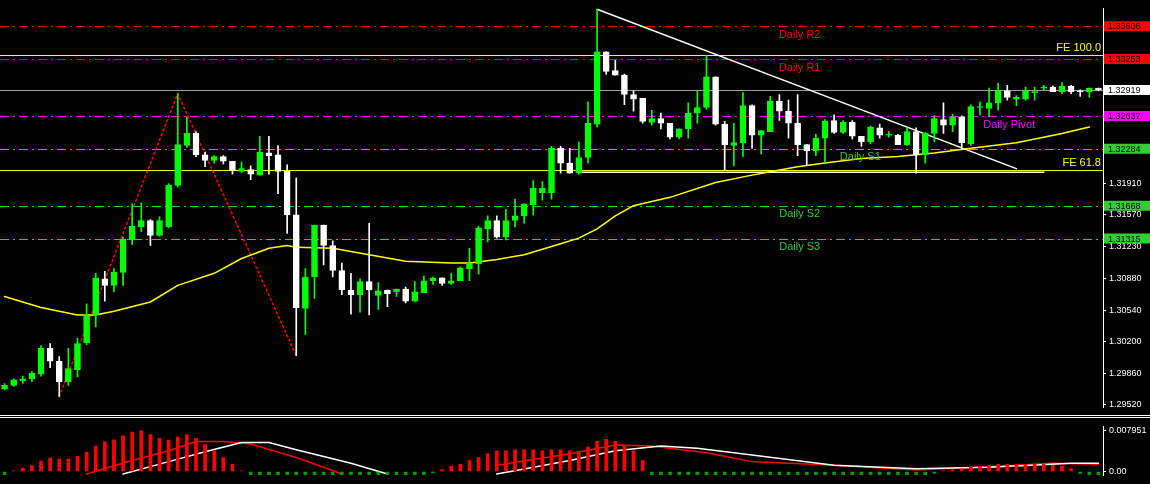 The image size is (1150, 484). What do you see at coordinates (1124, 26) in the screenshot?
I see `text: 1.33606` at bounding box center [1124, 26].